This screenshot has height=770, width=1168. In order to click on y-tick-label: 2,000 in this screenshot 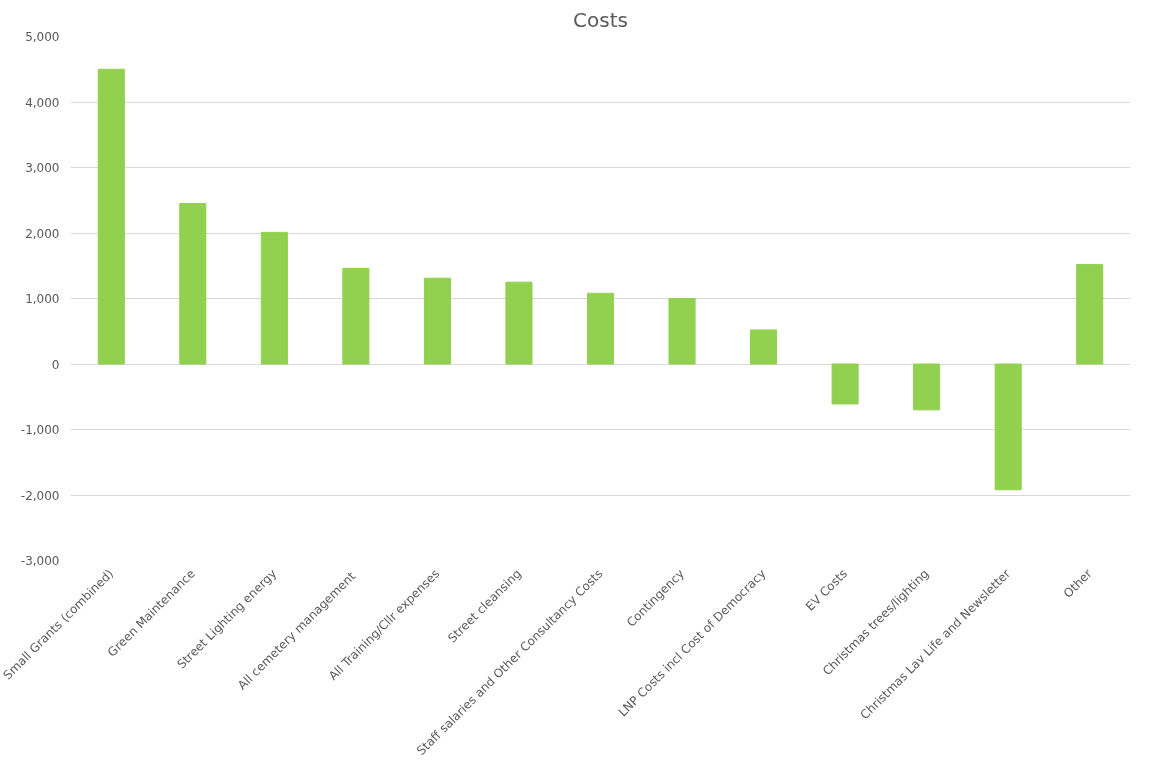, I will do `click(42, 233)`.